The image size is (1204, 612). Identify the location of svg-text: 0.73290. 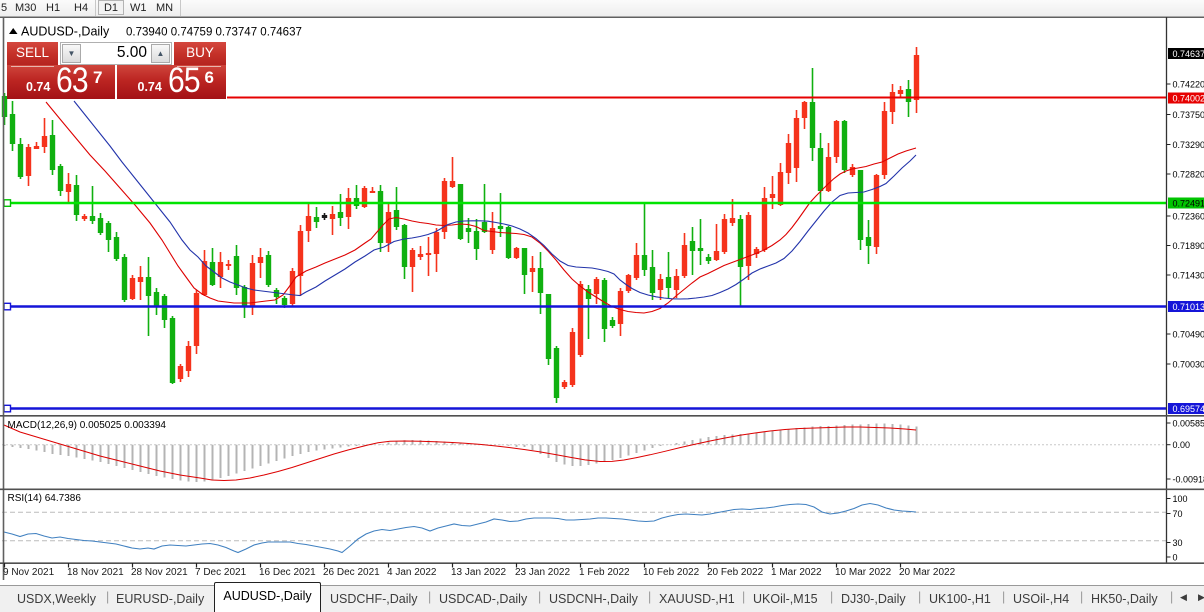
(1188, 145).